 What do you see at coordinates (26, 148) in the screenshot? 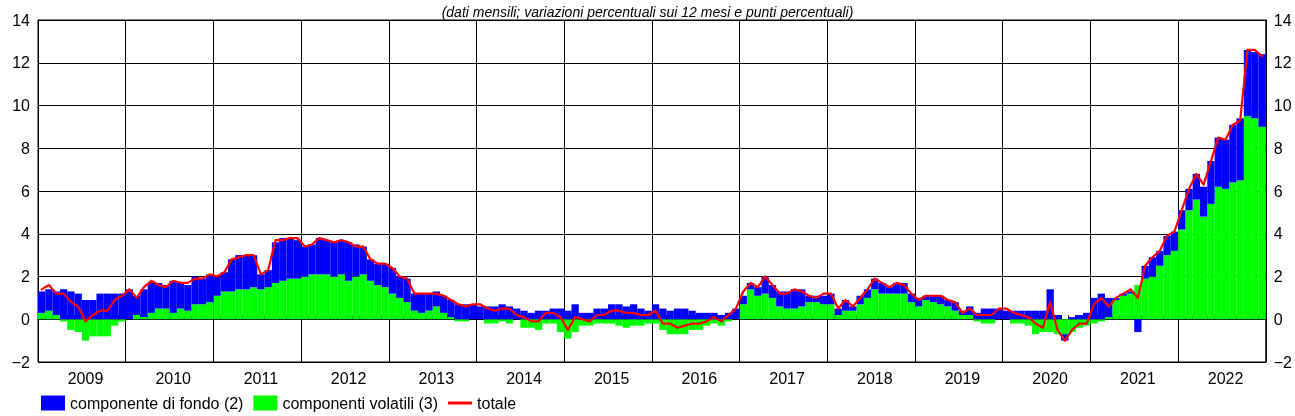
I see `y-tick-label: 8` at bounding box center [26, 148].